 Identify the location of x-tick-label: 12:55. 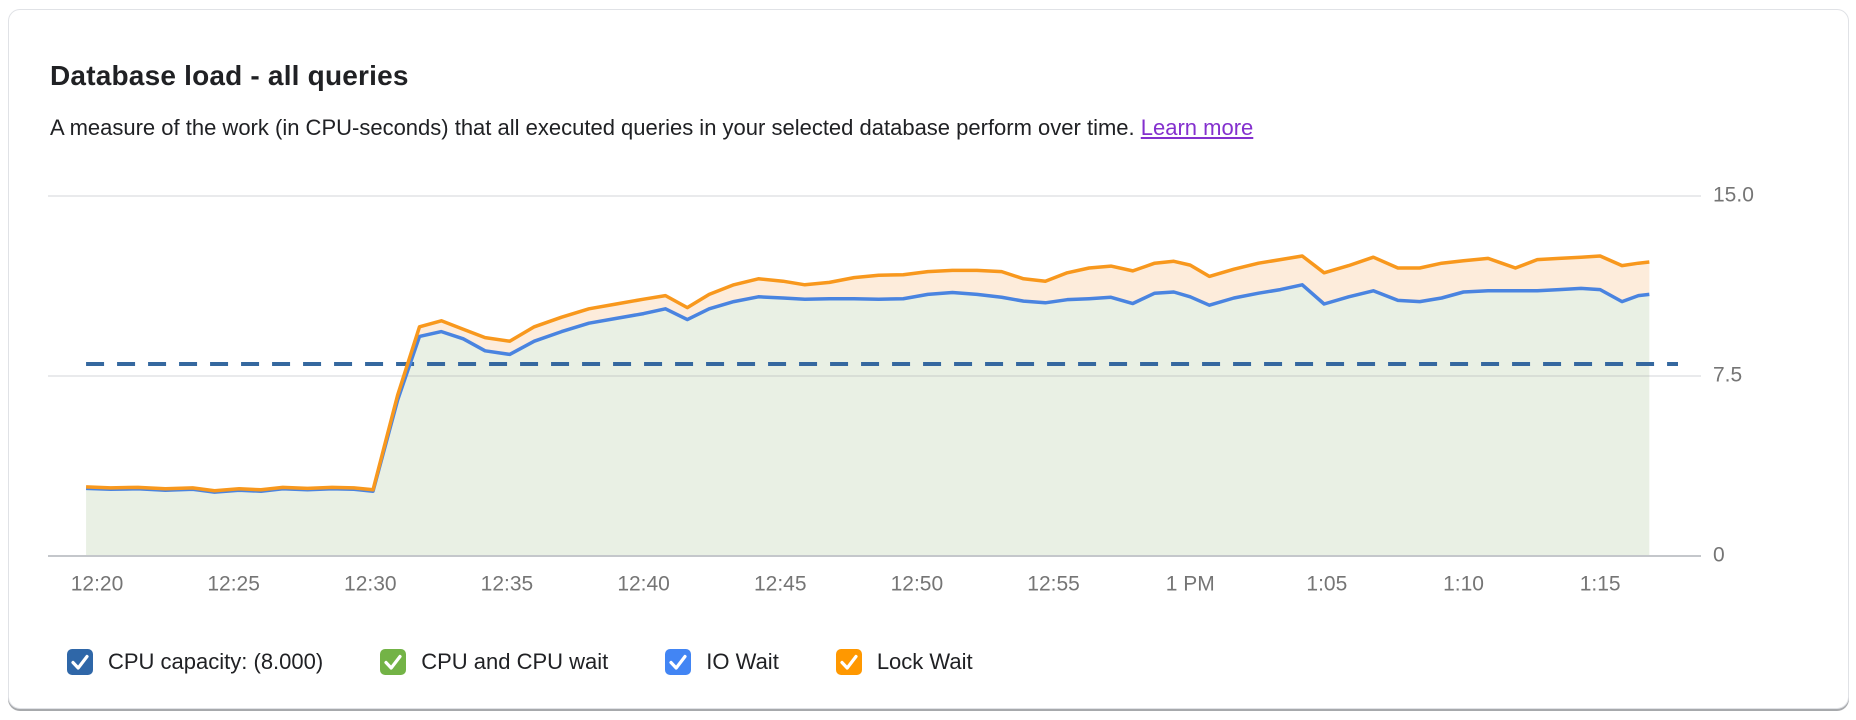
(1053, 584).